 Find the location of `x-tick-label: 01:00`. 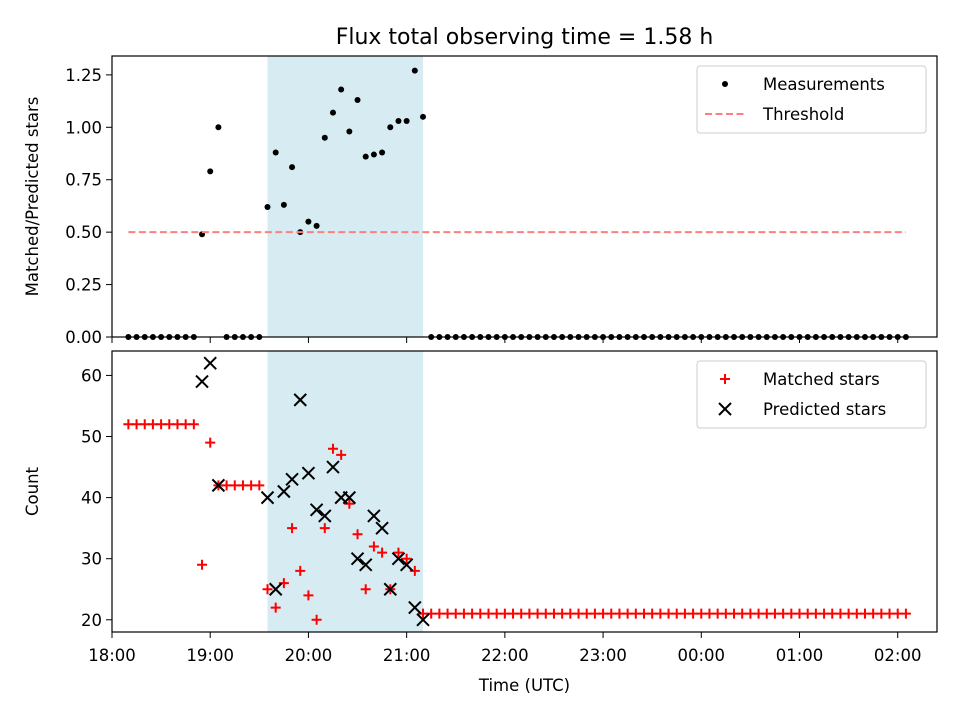

x-tick-label: 01:00 is located at coordinates (800, 655).